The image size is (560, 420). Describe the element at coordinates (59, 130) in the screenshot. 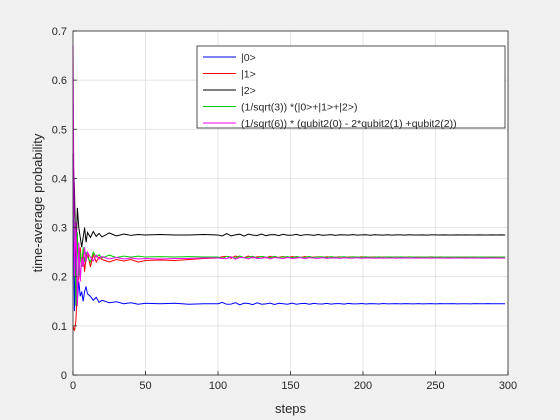

I see `y-tick-label: 0.5` at that location.